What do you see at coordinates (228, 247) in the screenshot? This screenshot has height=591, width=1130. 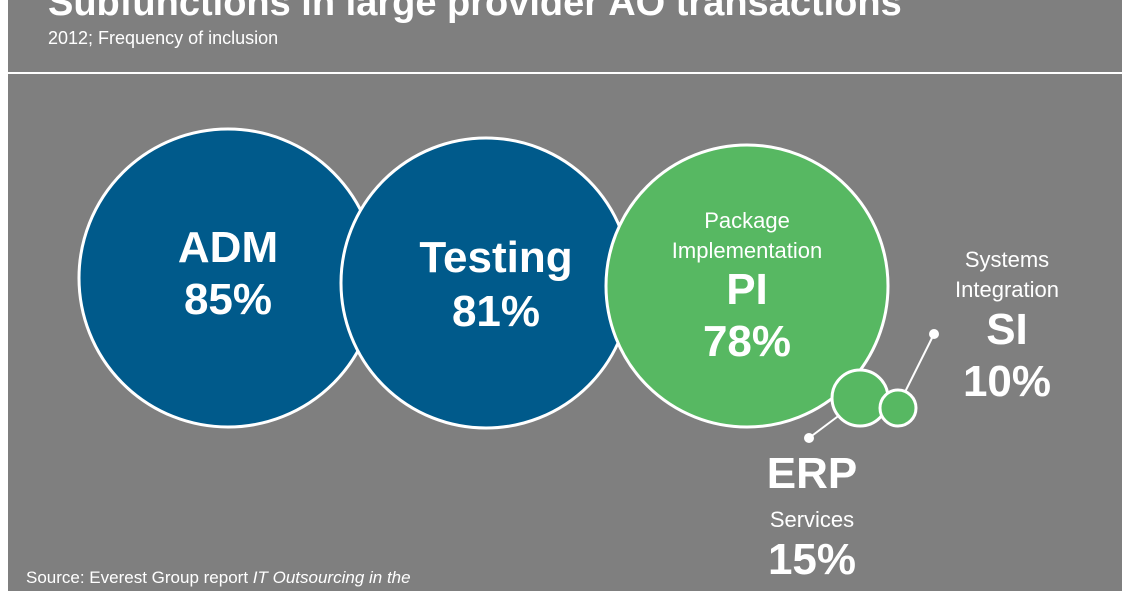 I see `adm-label: ADM` at bounding box center [228, 247].